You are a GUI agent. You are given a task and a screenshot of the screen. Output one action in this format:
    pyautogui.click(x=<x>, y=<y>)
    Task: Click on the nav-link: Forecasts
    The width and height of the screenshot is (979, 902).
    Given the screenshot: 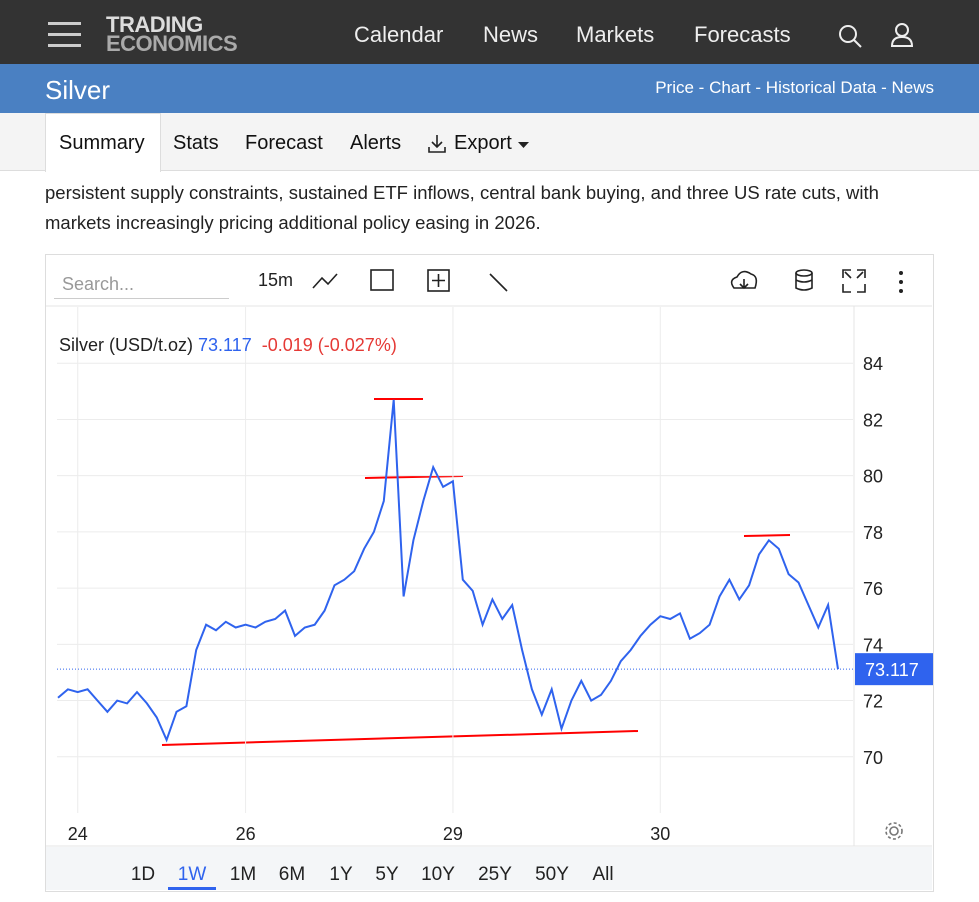 What is the action you would take?
    pyautogui.click(x=742, y=34)
    